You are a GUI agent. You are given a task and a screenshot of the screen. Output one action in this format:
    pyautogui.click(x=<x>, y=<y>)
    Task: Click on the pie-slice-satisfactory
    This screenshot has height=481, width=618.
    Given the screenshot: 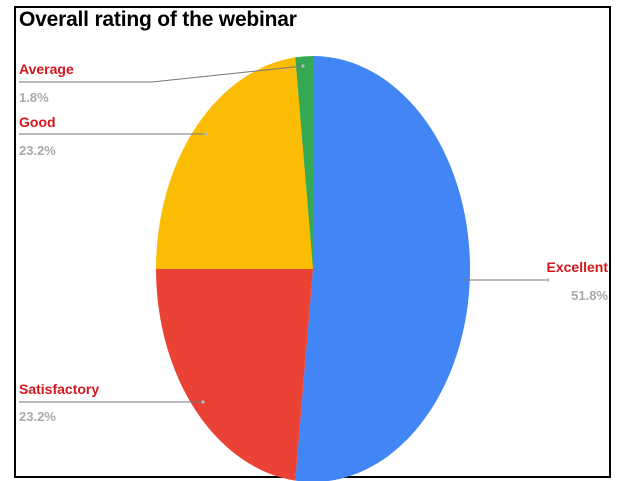 What is the action you would take?
    pyautogui.click(x=234, y=375)
    